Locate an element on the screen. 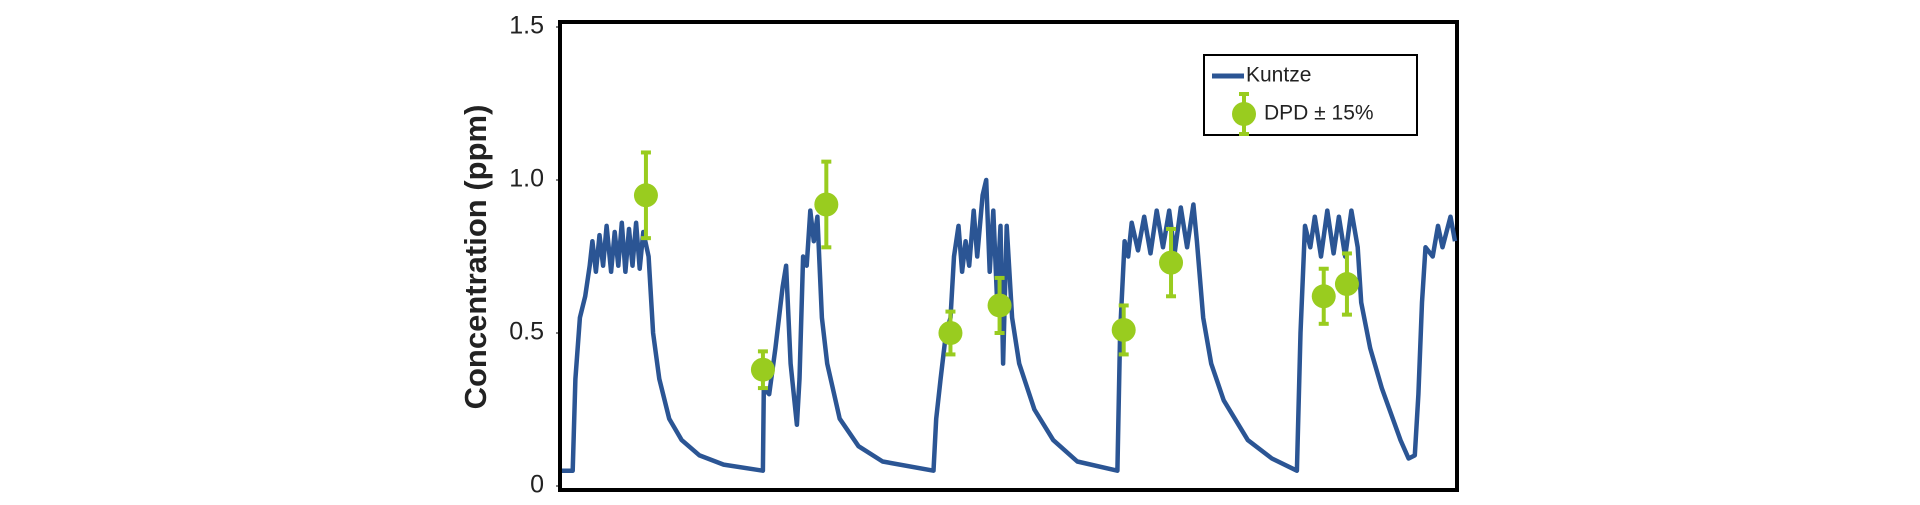 Image resolution: width=1920 pixels, height=505 pixels. legend-label: Kuntze is located at coordinates (1278, 75).